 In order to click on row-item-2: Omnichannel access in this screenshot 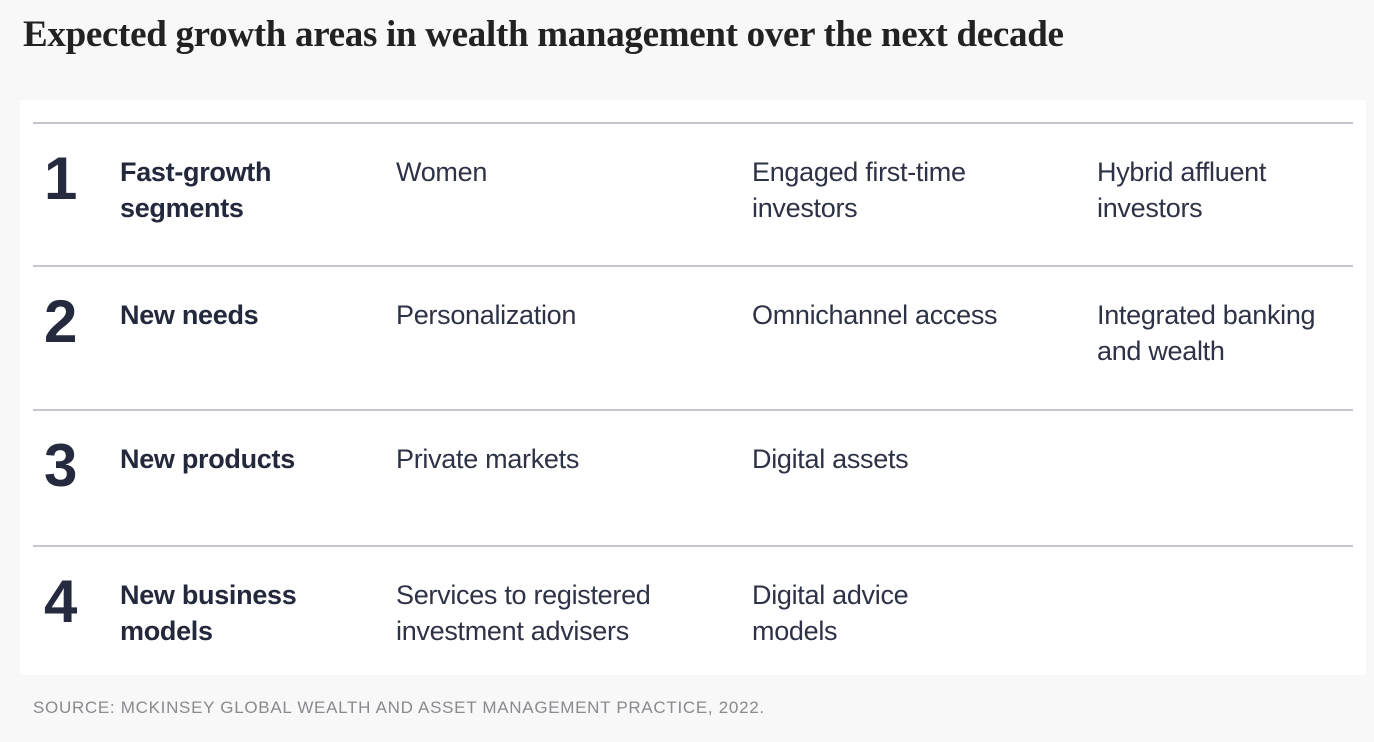, I will do `click(875, 315)`.